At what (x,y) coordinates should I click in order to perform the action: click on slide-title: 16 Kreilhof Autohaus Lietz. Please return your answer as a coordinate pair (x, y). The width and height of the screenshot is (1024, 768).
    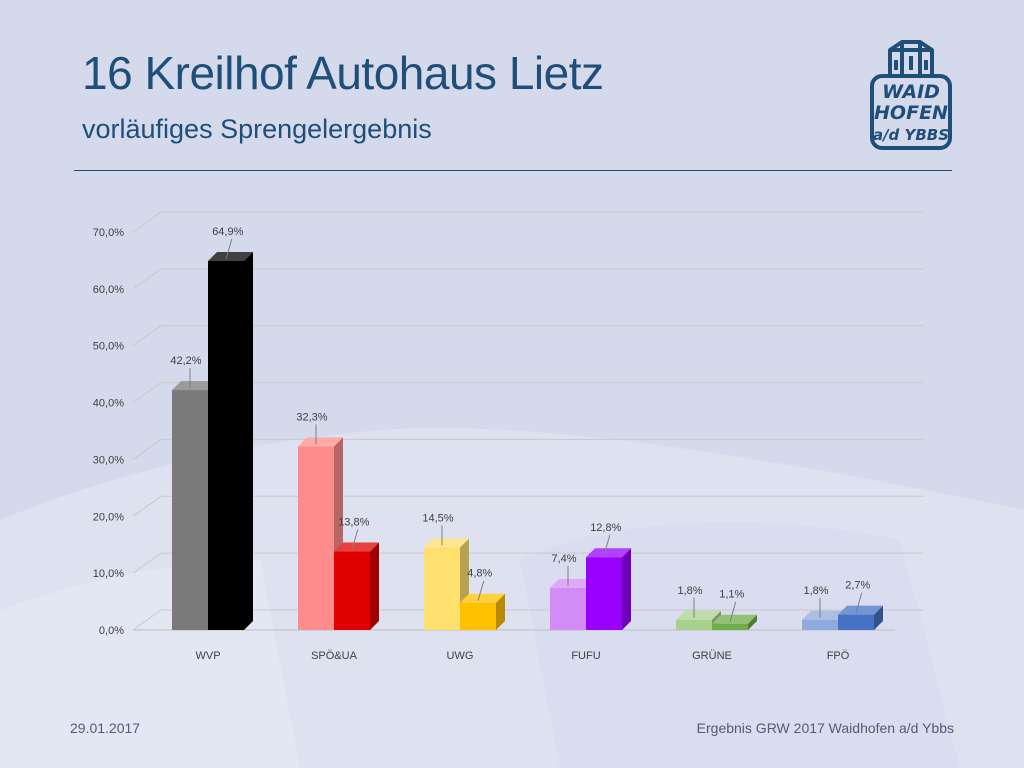
    Looking at the image, I should click on (343, 73).